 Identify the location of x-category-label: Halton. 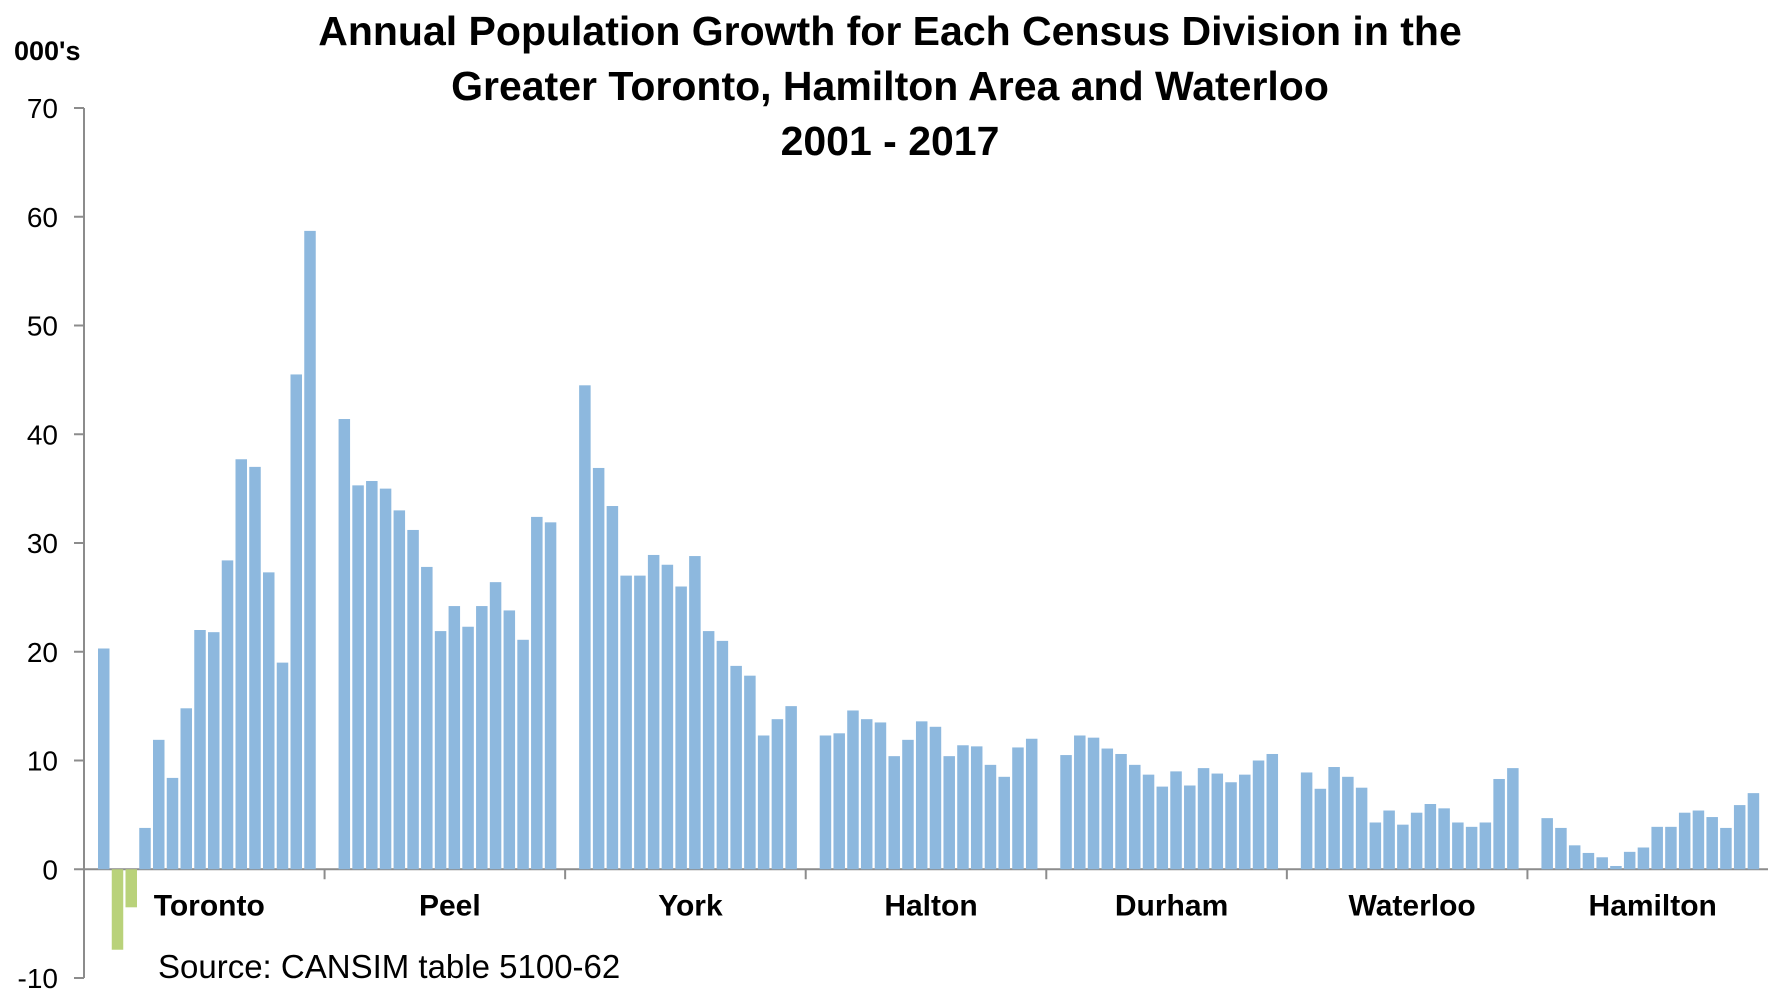
(930, 905).